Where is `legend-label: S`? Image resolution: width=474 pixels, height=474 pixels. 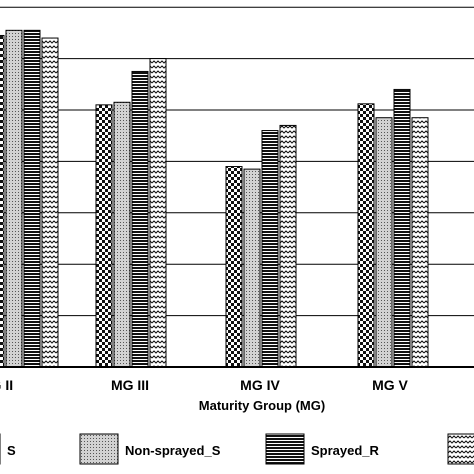 legend-label: S is located at coordinates (11, 450).